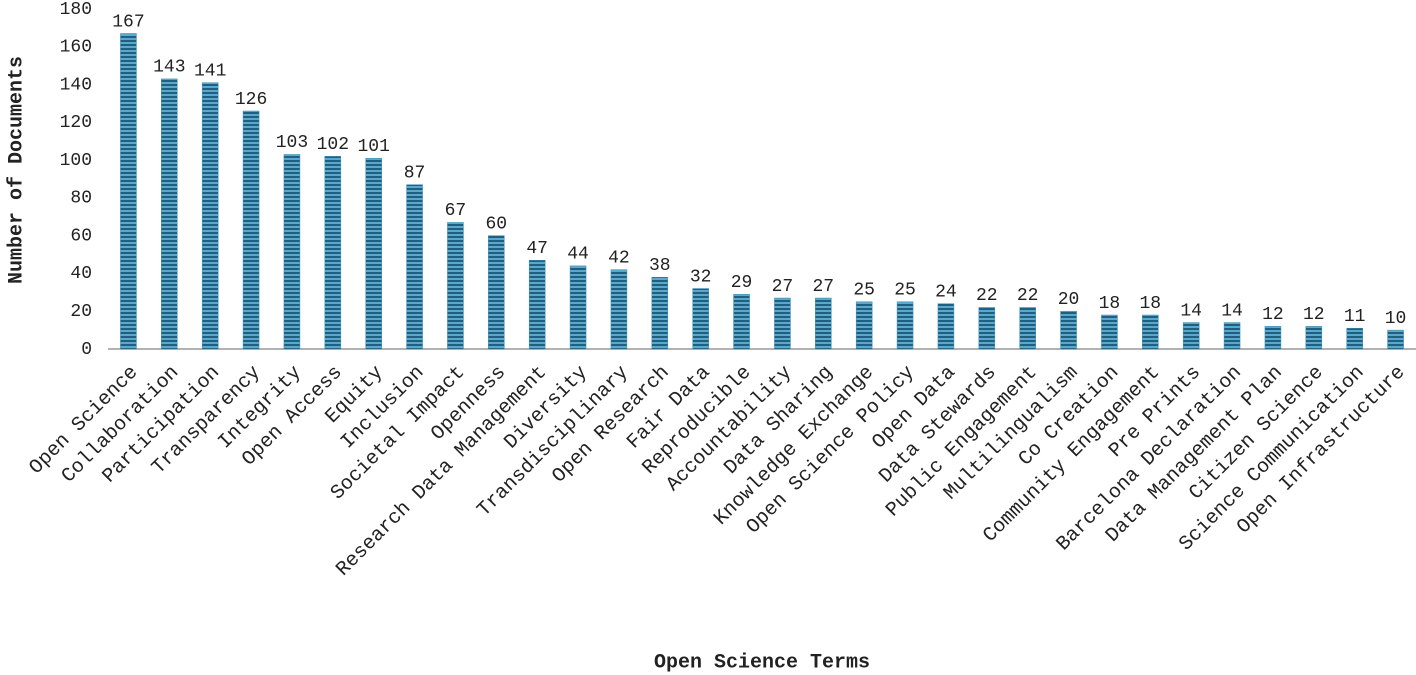  What do you see at coordinates (76, 48) in the screenshot?
I see `y-tick-label: 160` at bounding box center [76, 48].